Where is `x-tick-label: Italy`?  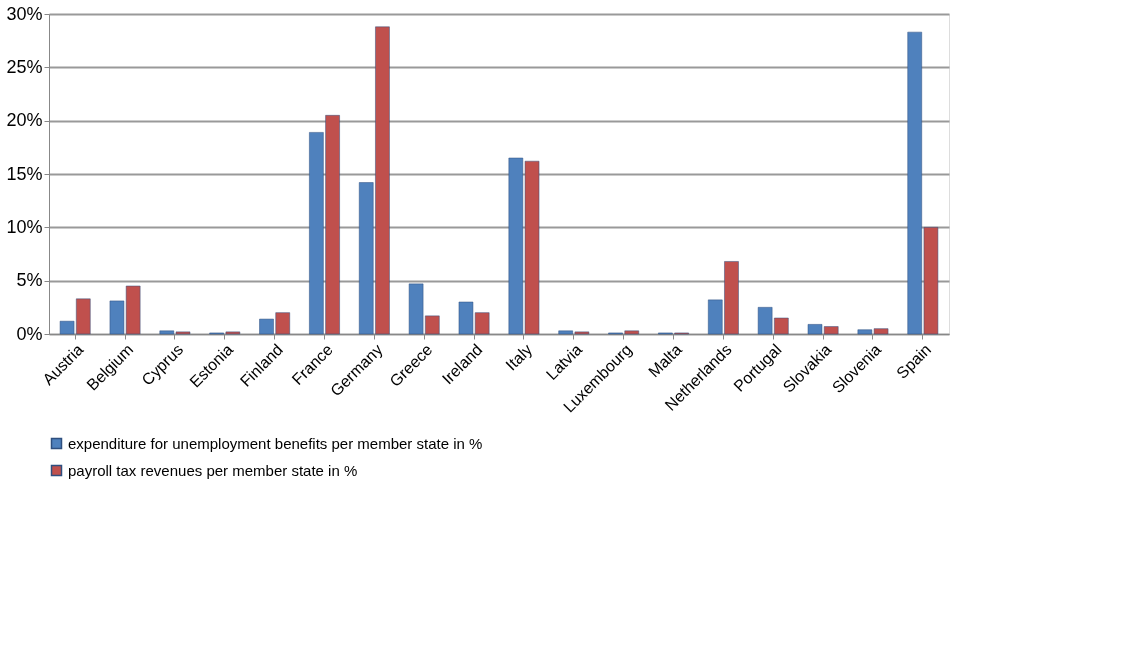
x-tick-label: Italy is located at coordinates (519, 357).